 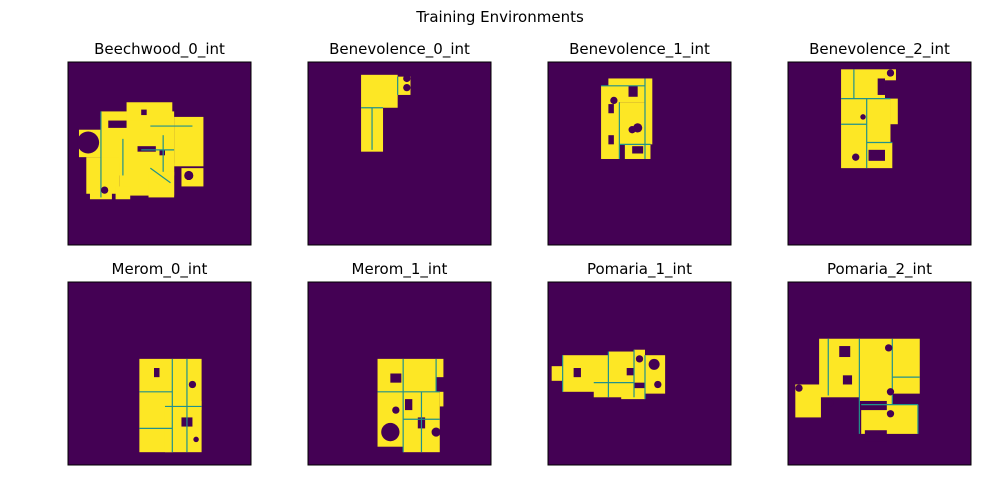 I want to click on panel-title: Pomaria_2_int, so click(x=879, y=269).